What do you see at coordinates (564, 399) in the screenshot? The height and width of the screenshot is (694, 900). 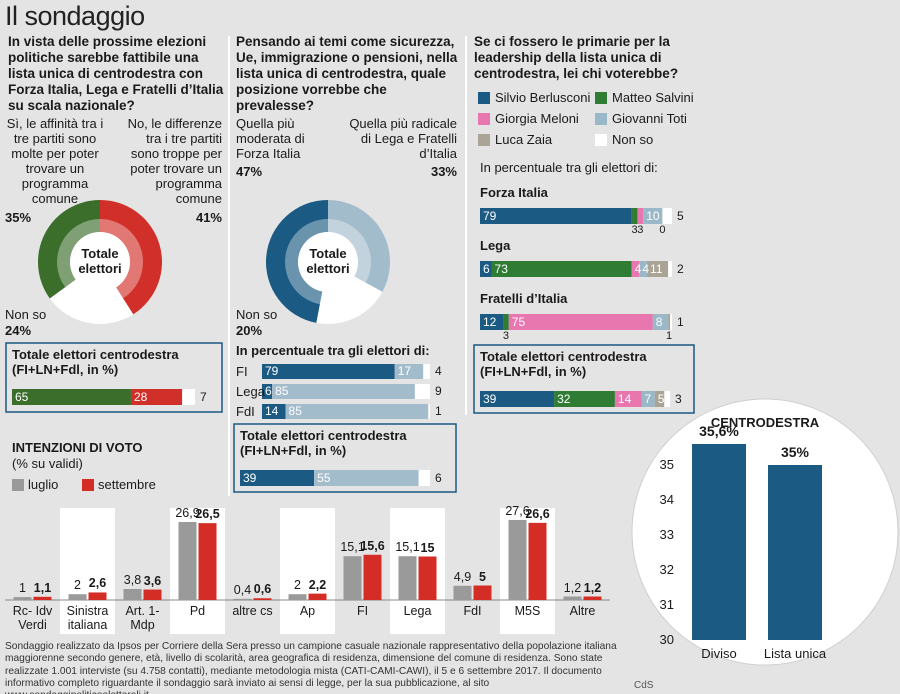 I see `value-label: 32` at bounding box center [564, 399].